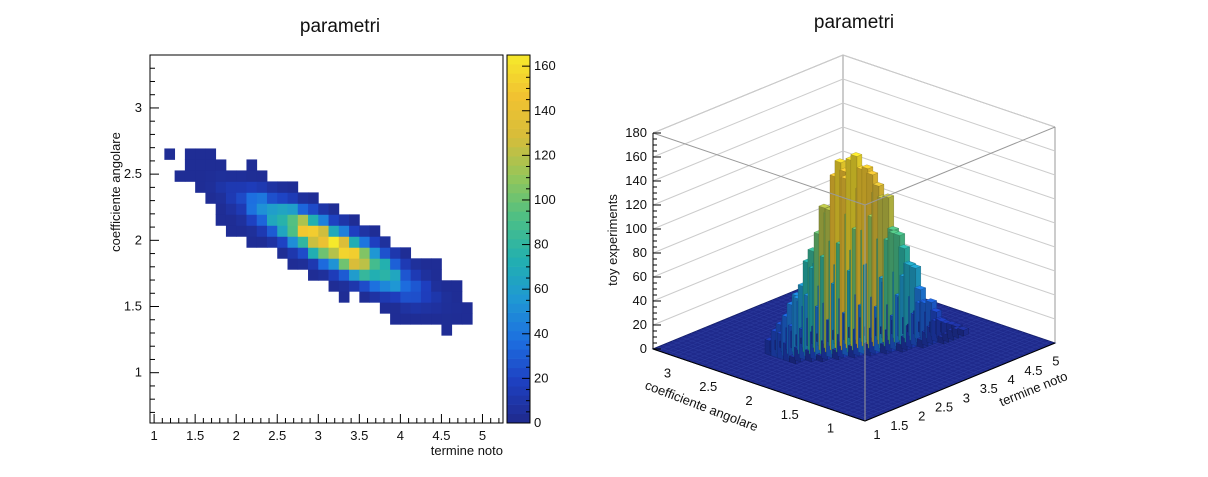  What do you see at coordinates (115, 192) in the screenshot?
I see `heatmap-y-axis-label: coefficiente angolare` at bounding box center [115, 192].